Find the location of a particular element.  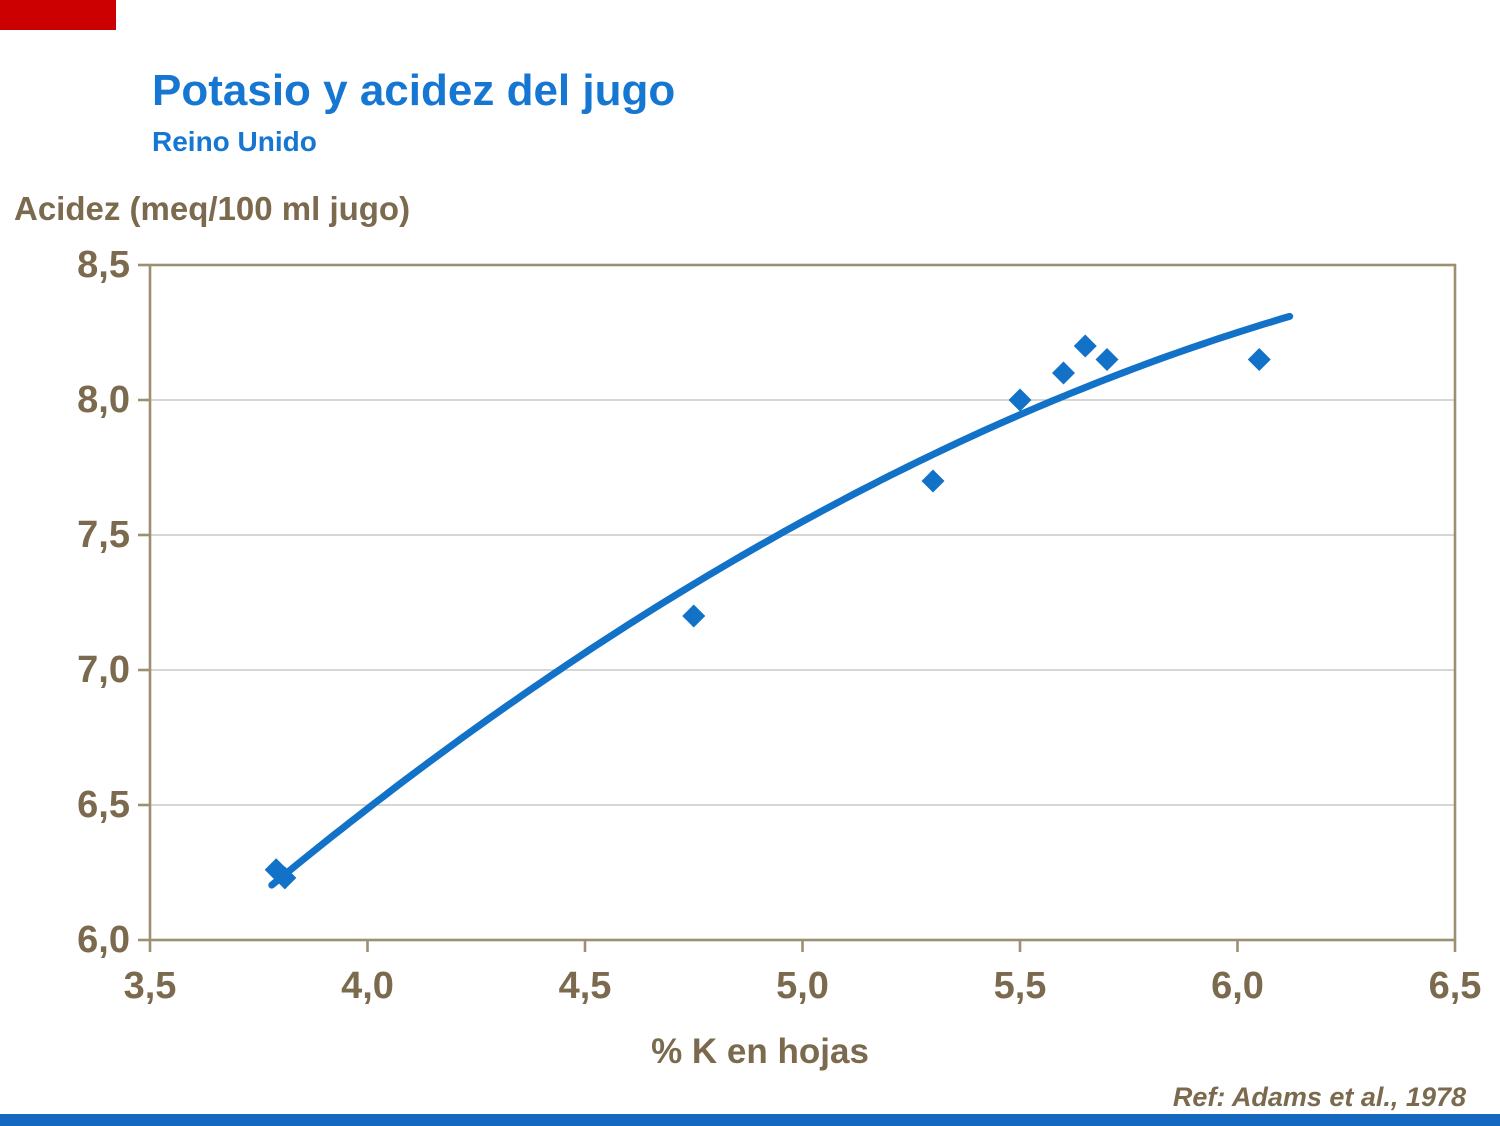

red-accent-block is located at coordinates (58, 15).